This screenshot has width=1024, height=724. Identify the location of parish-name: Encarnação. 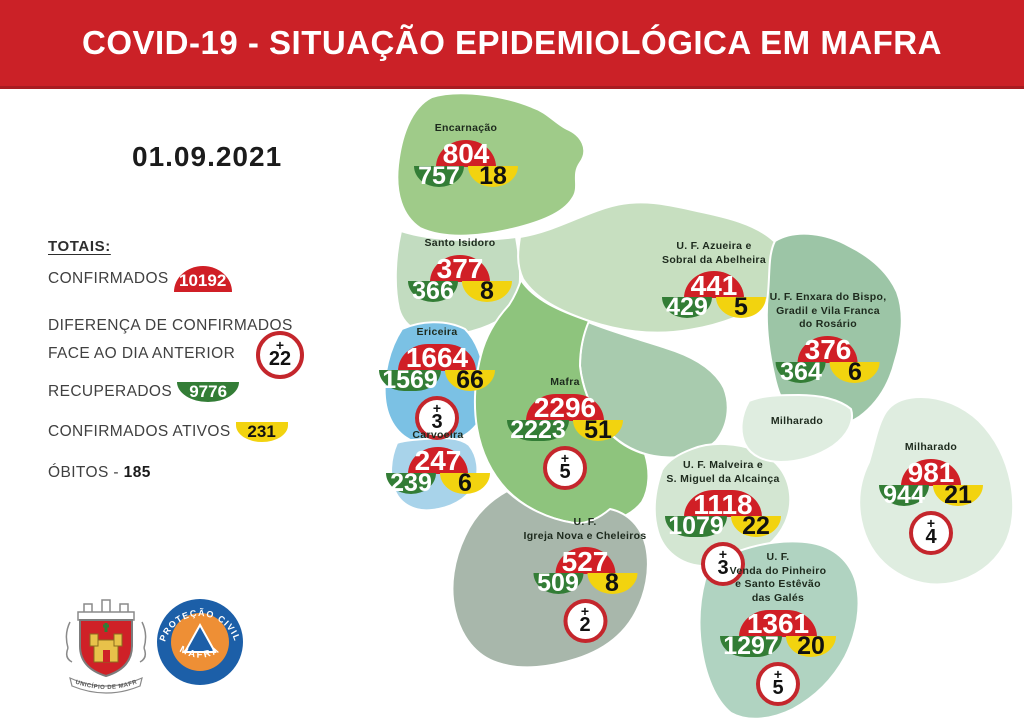
(466, 128).